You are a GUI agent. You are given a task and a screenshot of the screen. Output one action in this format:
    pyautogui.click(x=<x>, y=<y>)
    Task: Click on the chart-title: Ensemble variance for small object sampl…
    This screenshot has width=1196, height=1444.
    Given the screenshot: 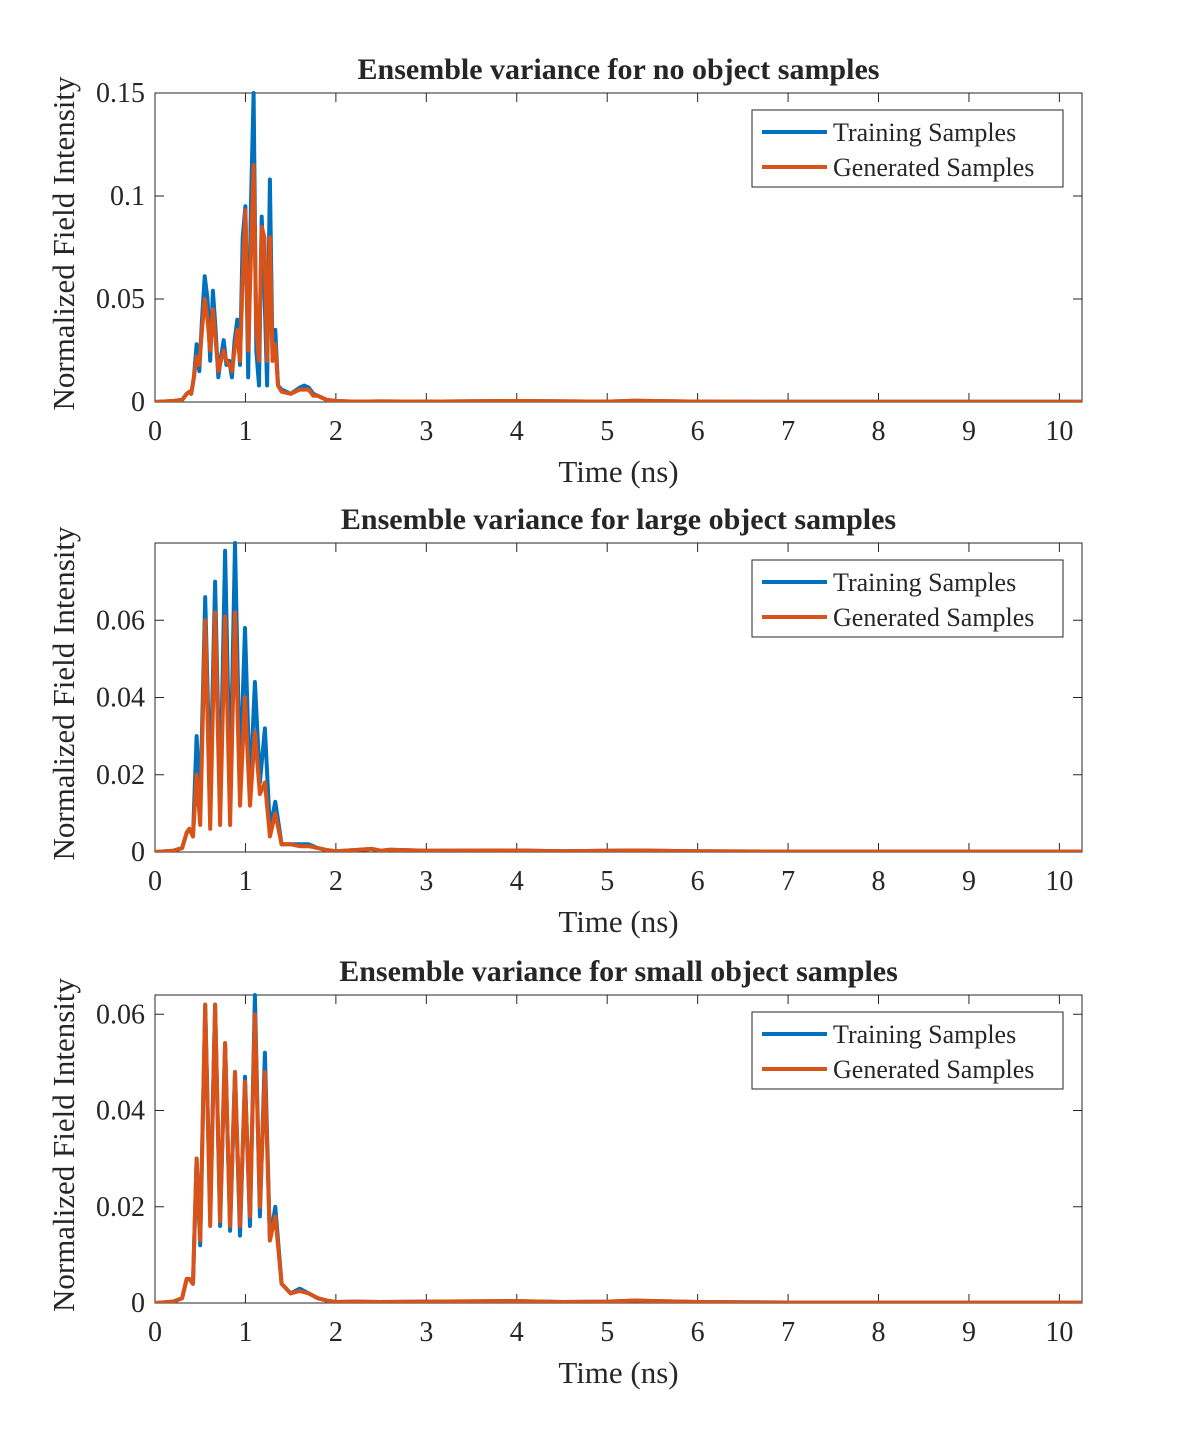 What is the action you would take?
    pyautogui.click(x=618, y=971)
    